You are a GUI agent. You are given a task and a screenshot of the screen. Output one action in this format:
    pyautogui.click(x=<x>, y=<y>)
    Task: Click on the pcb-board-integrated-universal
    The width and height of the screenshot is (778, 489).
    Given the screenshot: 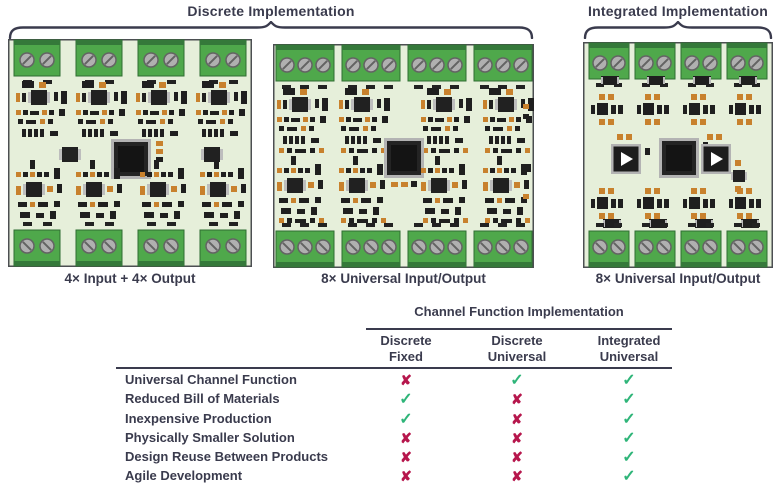 What is the action you would take?
    pyautogui.click(x=678, y=155)
    